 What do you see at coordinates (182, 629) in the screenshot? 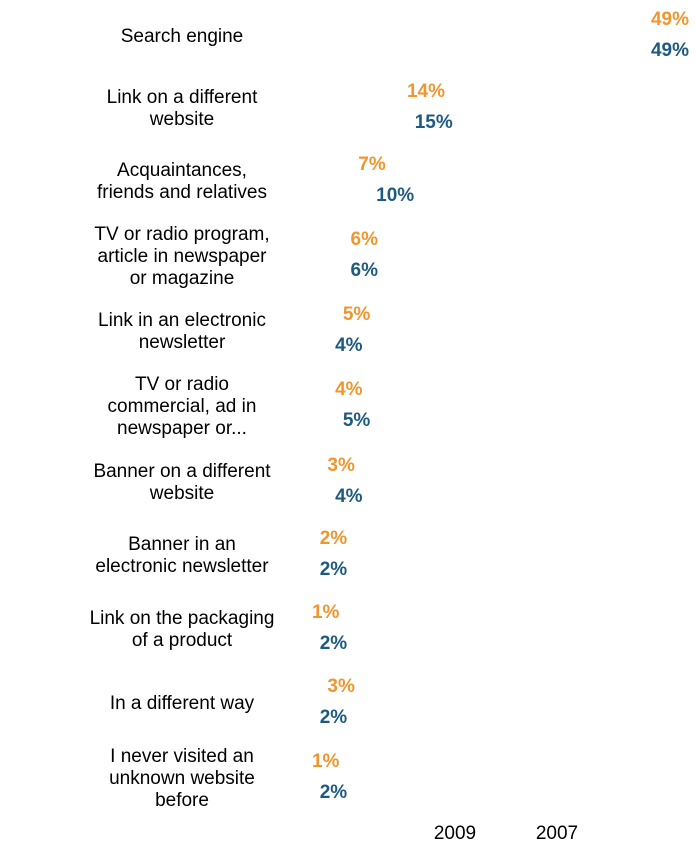
I see `category-label: Link on the packaging of a product` at bounding box center [182, 629].